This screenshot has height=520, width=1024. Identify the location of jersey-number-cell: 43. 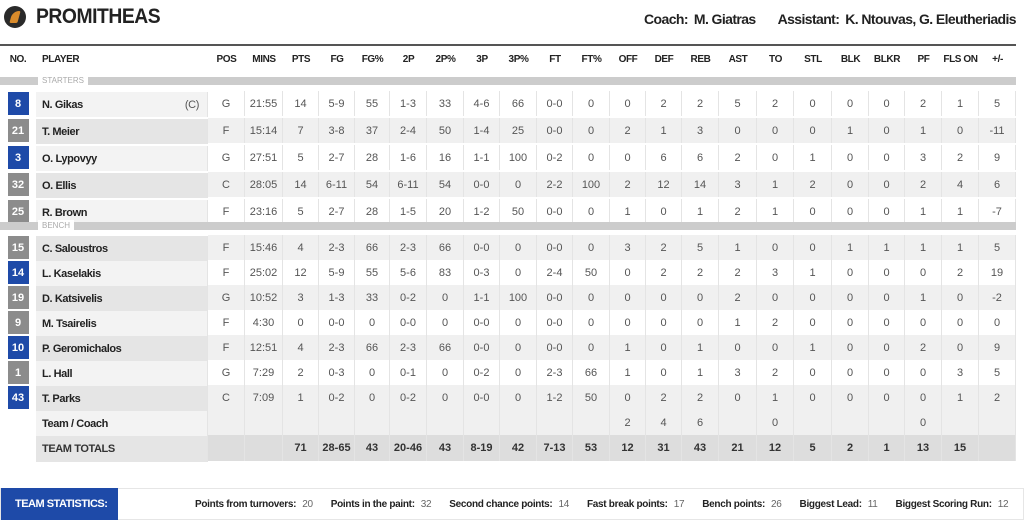
(18, 397).